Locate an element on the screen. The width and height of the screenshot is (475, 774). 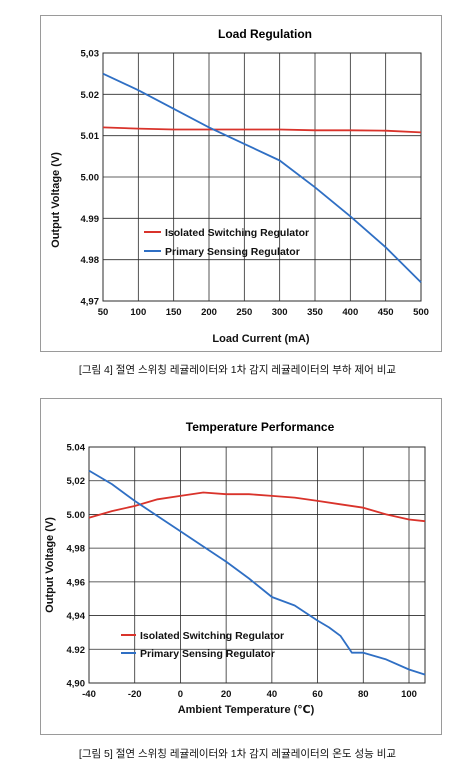
x-axis-label: Ambient Temperature (℃) is located at coordinates (246, 710).